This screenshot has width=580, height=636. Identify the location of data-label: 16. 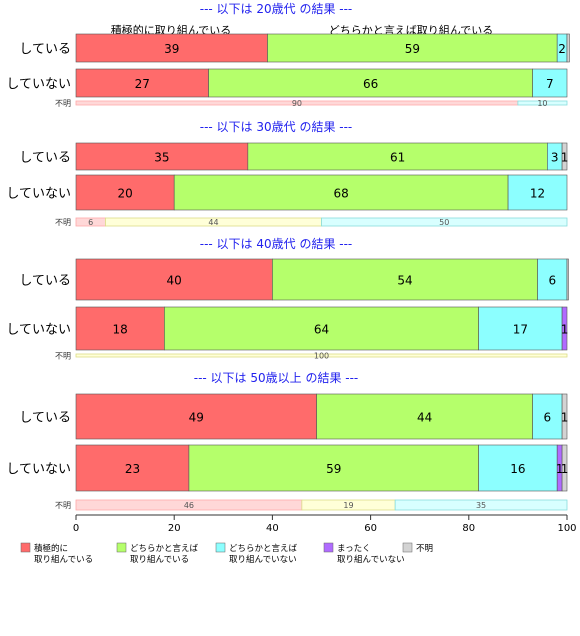
(517, 469).